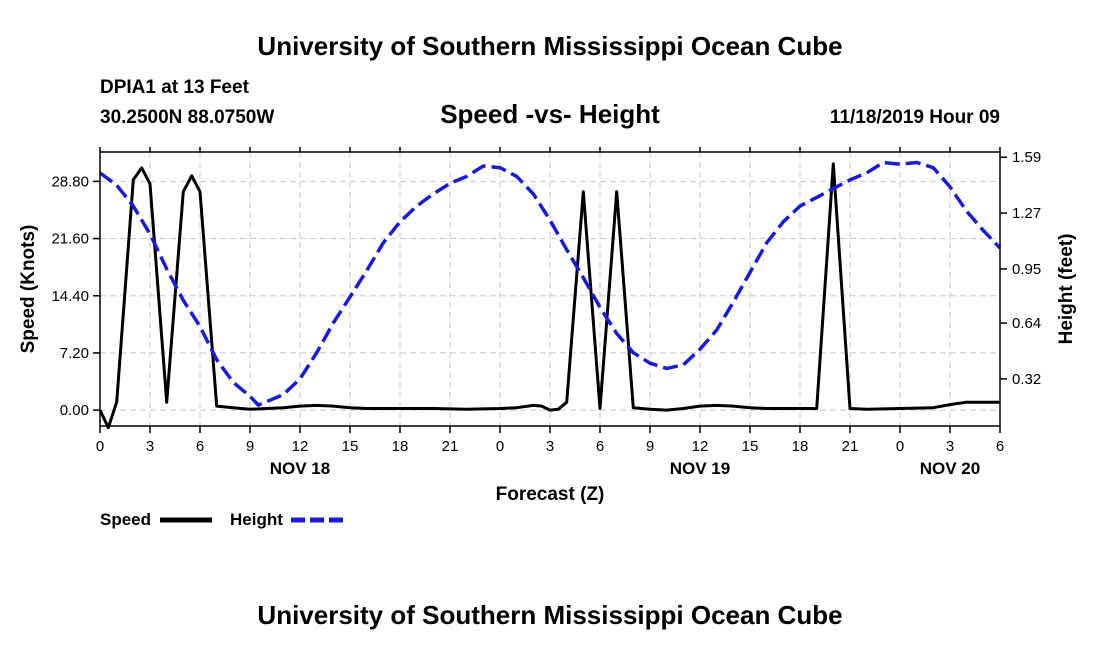  What do you see at coordinates (1026, 157) in the screenshot?
I see `y-right-tick-label: 1.59` at bounding box center [1026, 157].